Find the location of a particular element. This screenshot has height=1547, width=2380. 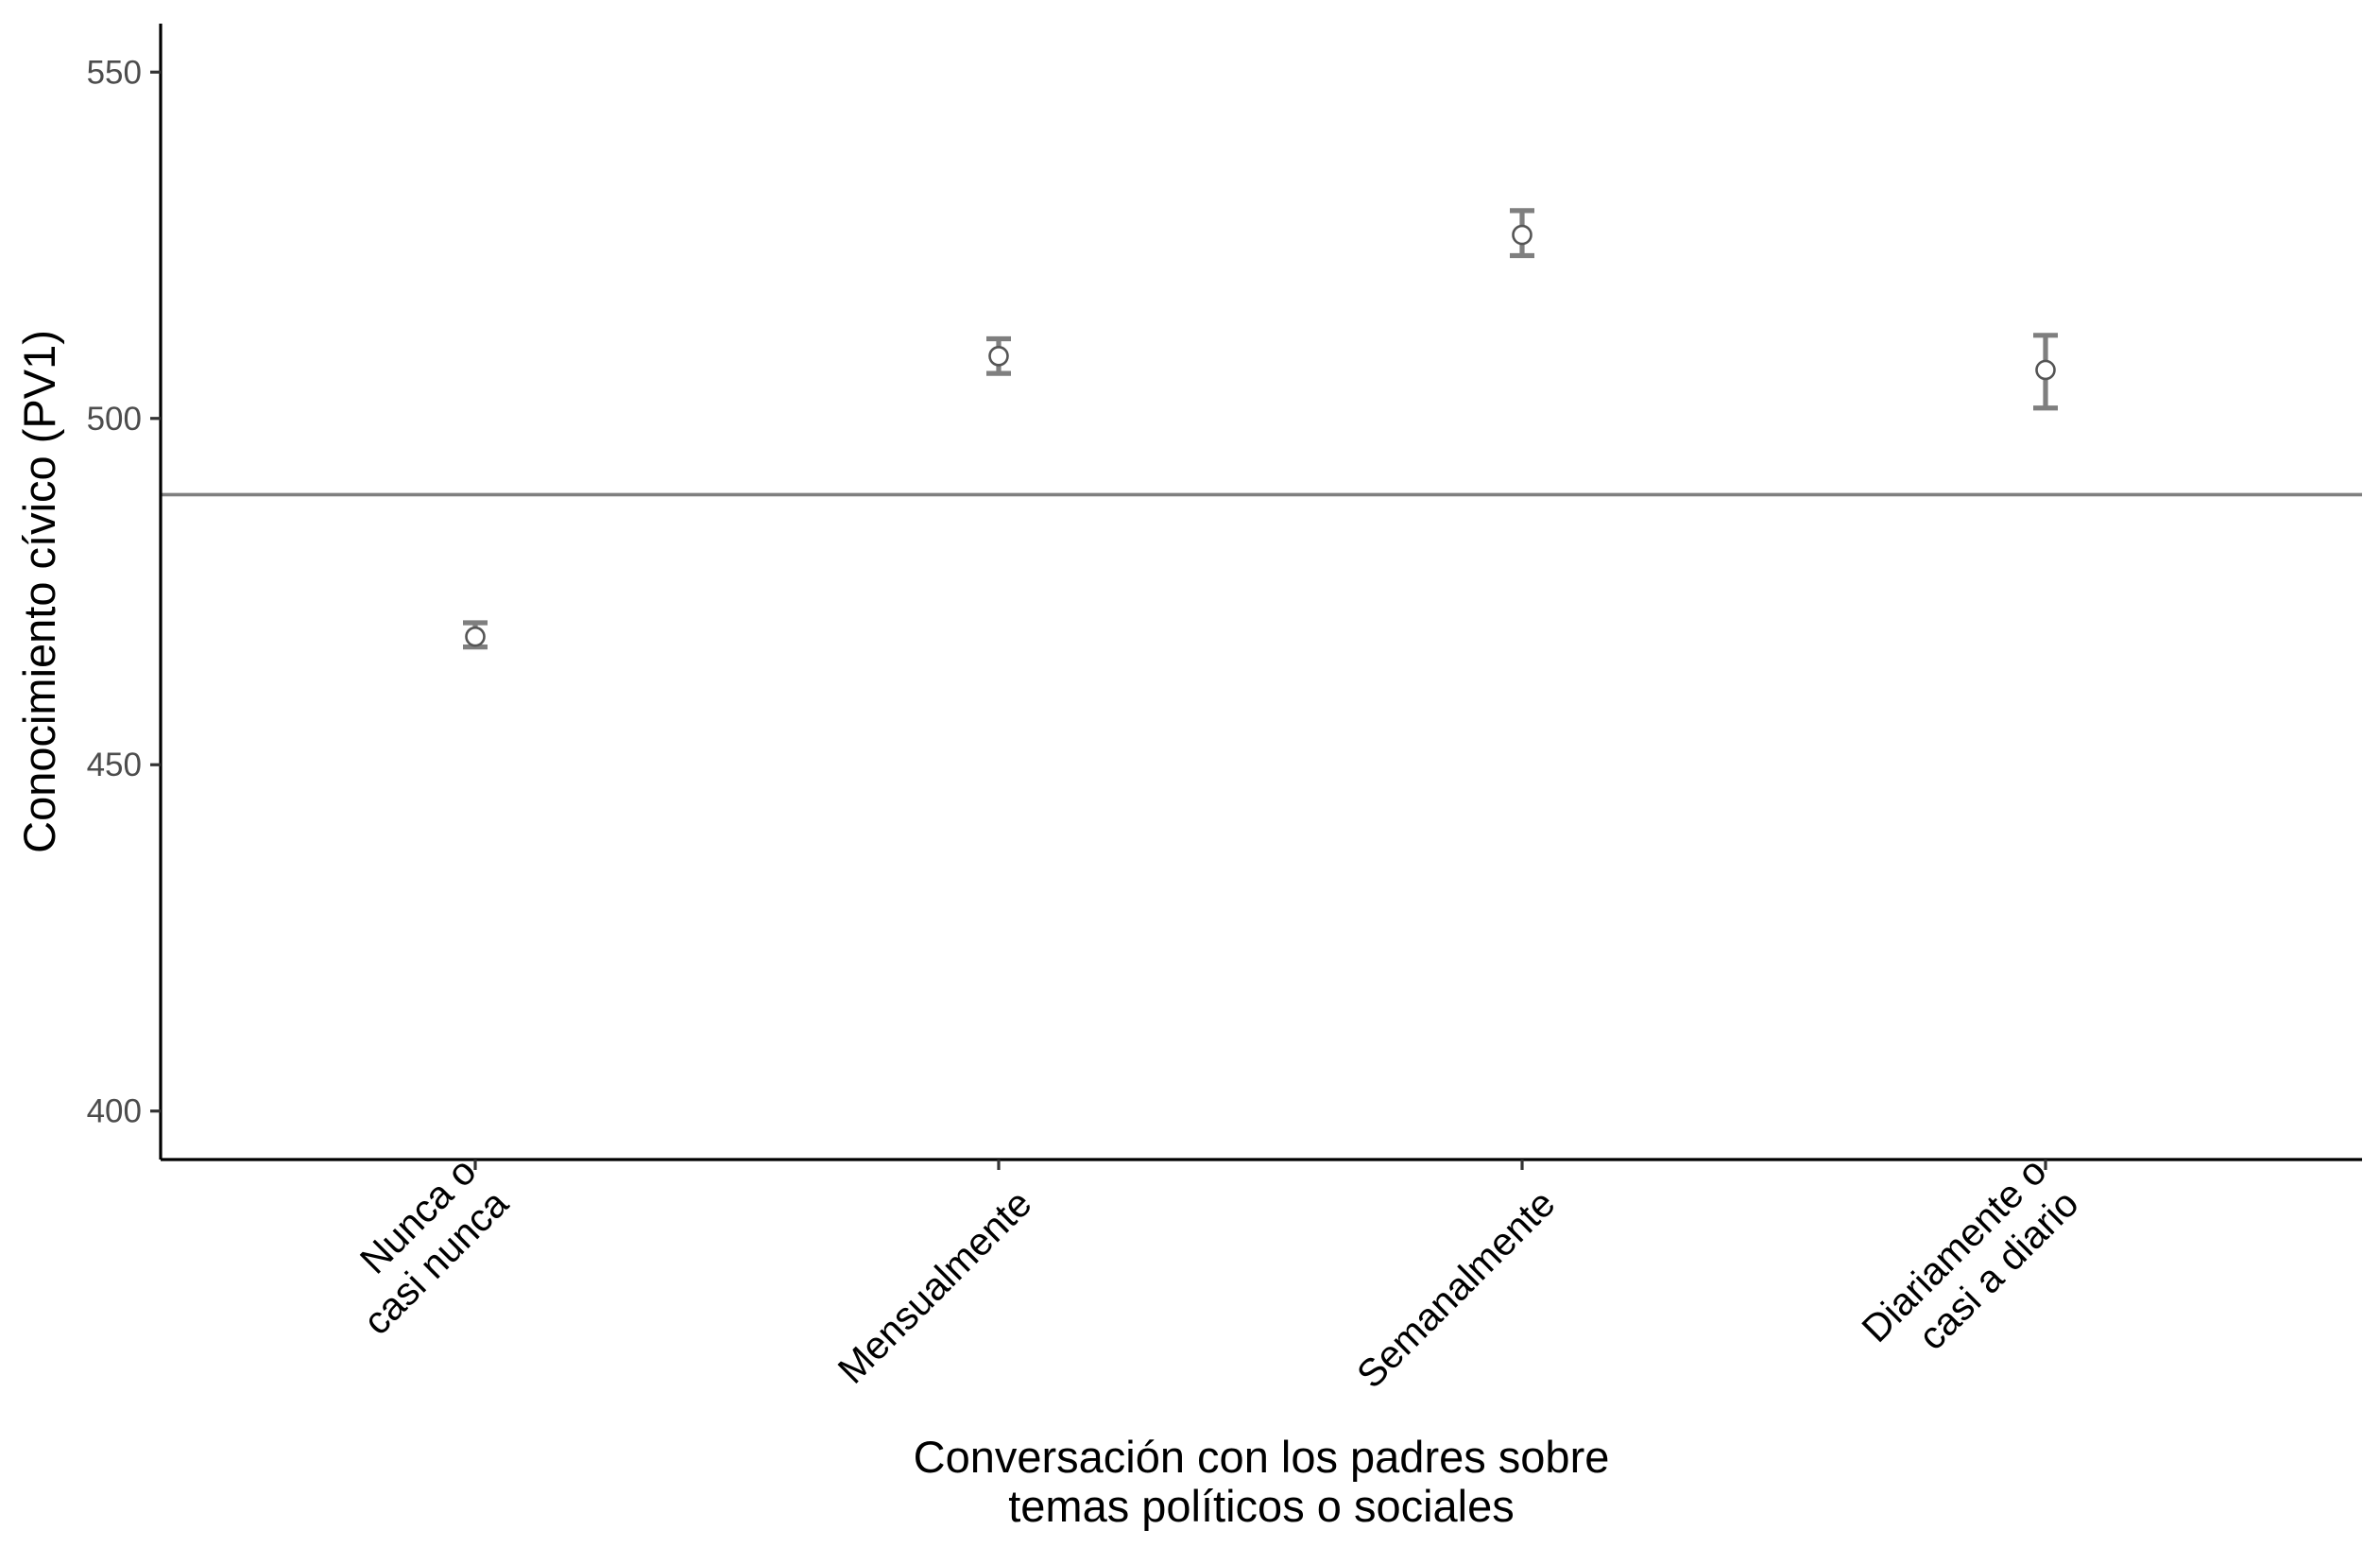

x-tick-label: Mensualmente is located at coordinates (935, 1286).